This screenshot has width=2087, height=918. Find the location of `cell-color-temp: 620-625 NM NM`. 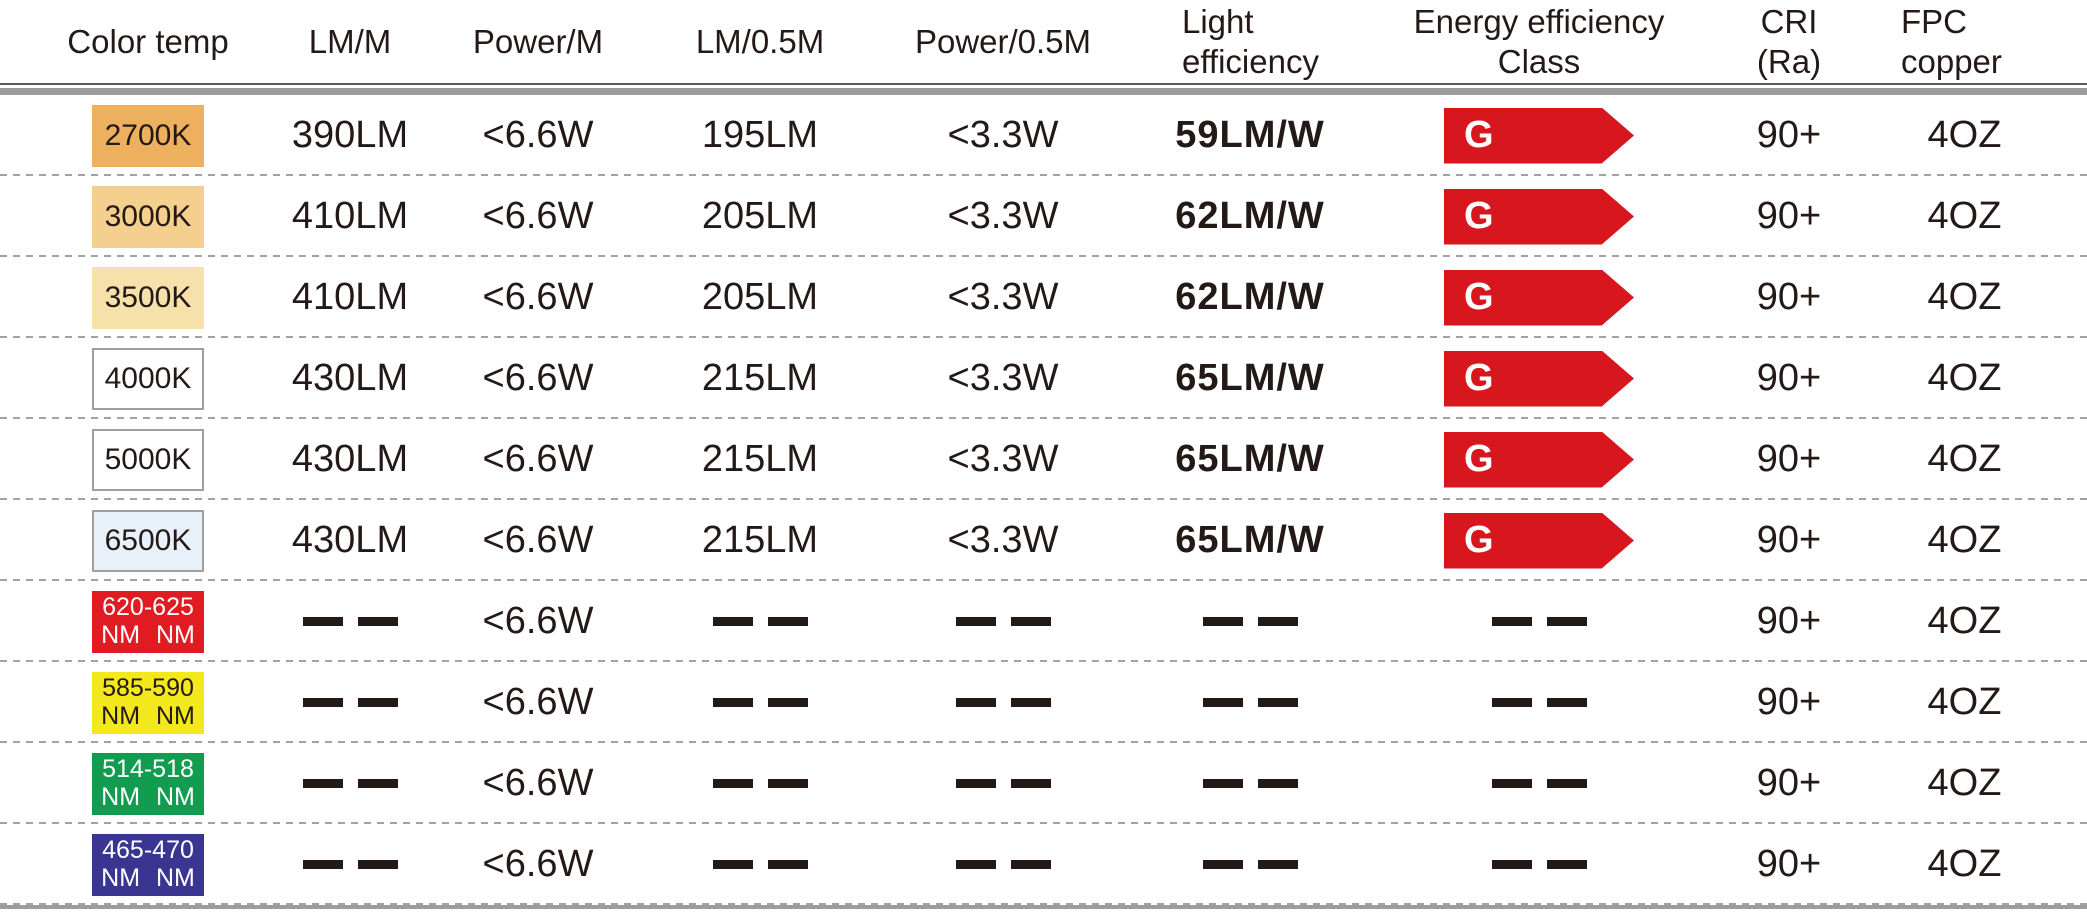

cell-color-temp: 620-625 NM NM is located at coordinates (148, 621).